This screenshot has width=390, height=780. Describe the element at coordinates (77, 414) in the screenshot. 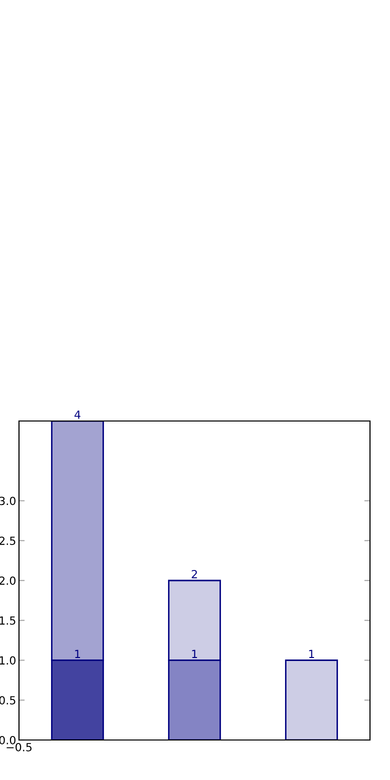

I see `total-label: 4` at that location.